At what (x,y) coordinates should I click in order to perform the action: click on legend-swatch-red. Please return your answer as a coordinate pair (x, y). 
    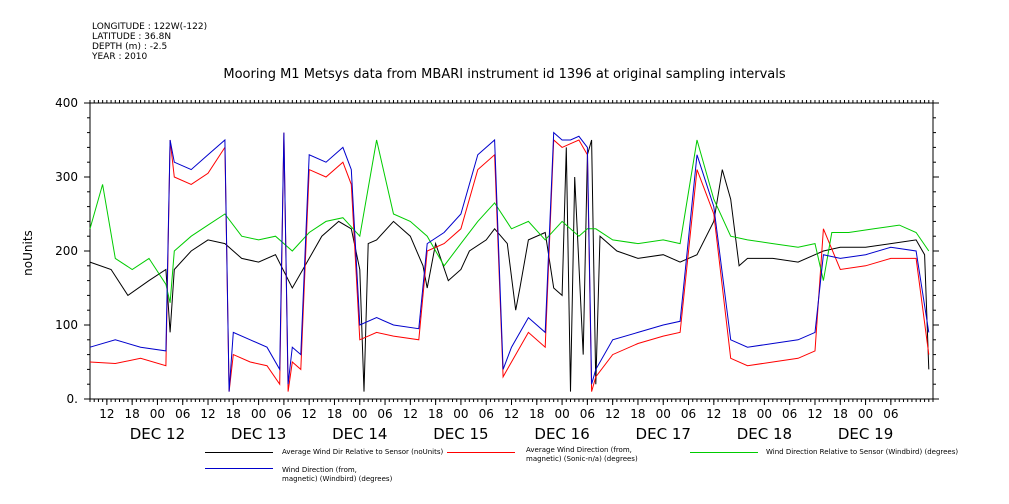
    Looking at the image, I should click on (481, 452).